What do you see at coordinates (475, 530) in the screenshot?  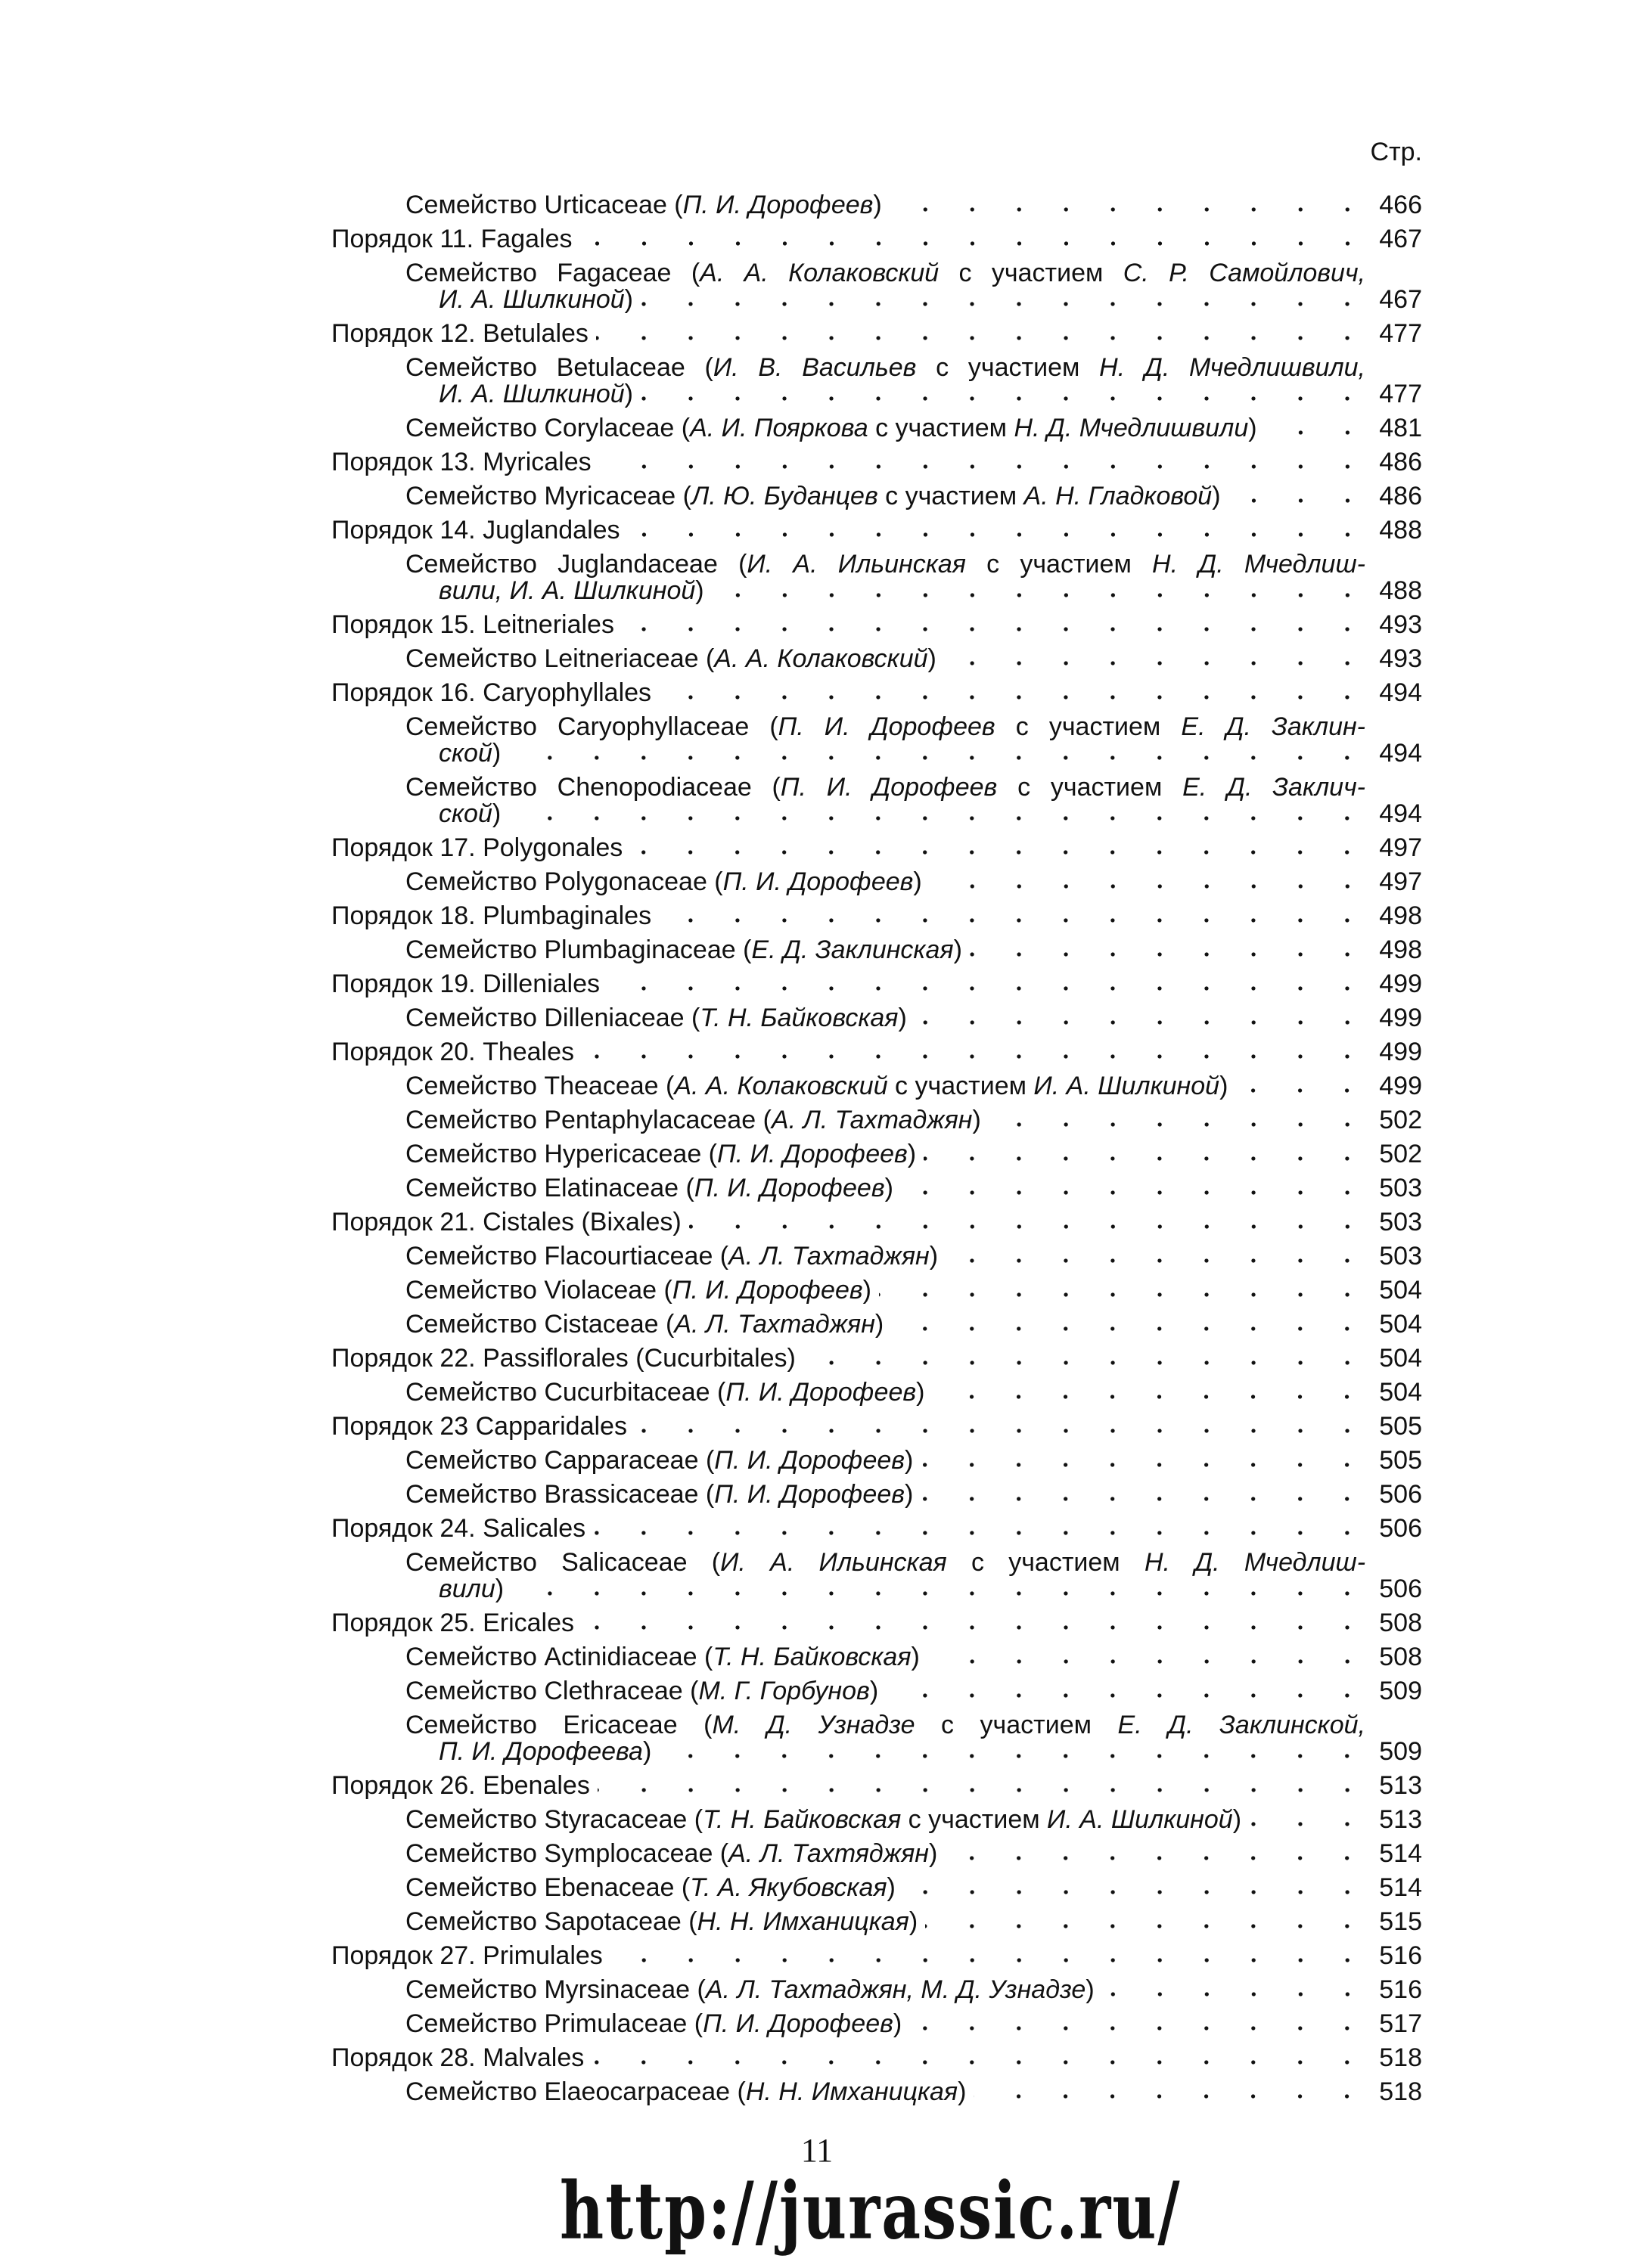 I see `entry-title: Порядок 14. Juglandales` at bounding box center [475, 530].